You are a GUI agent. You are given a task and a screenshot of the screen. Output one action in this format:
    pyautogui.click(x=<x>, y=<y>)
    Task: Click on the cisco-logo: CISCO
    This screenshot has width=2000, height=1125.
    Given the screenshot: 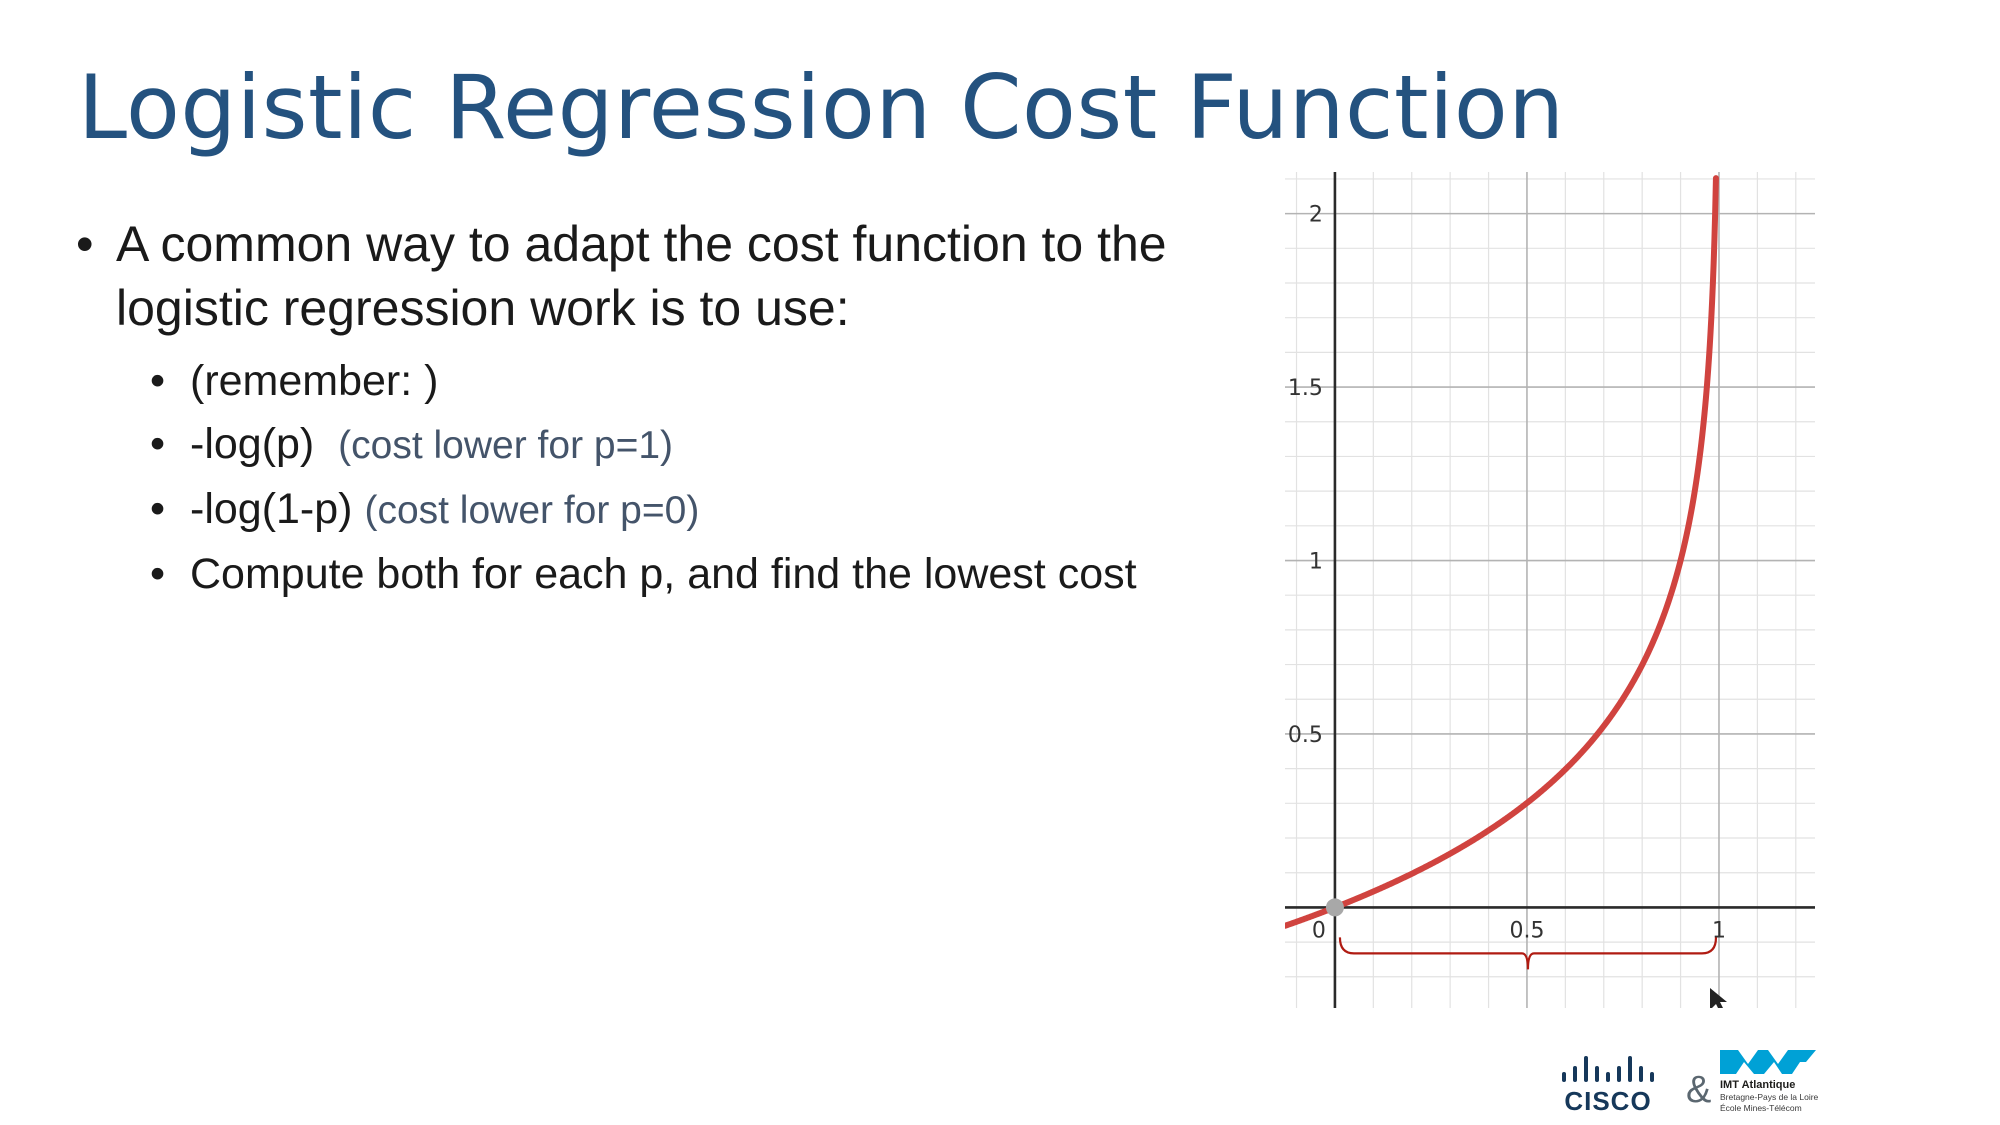 What is the action you would take?
    pyautogui.click(x=1608, y=1086)
    